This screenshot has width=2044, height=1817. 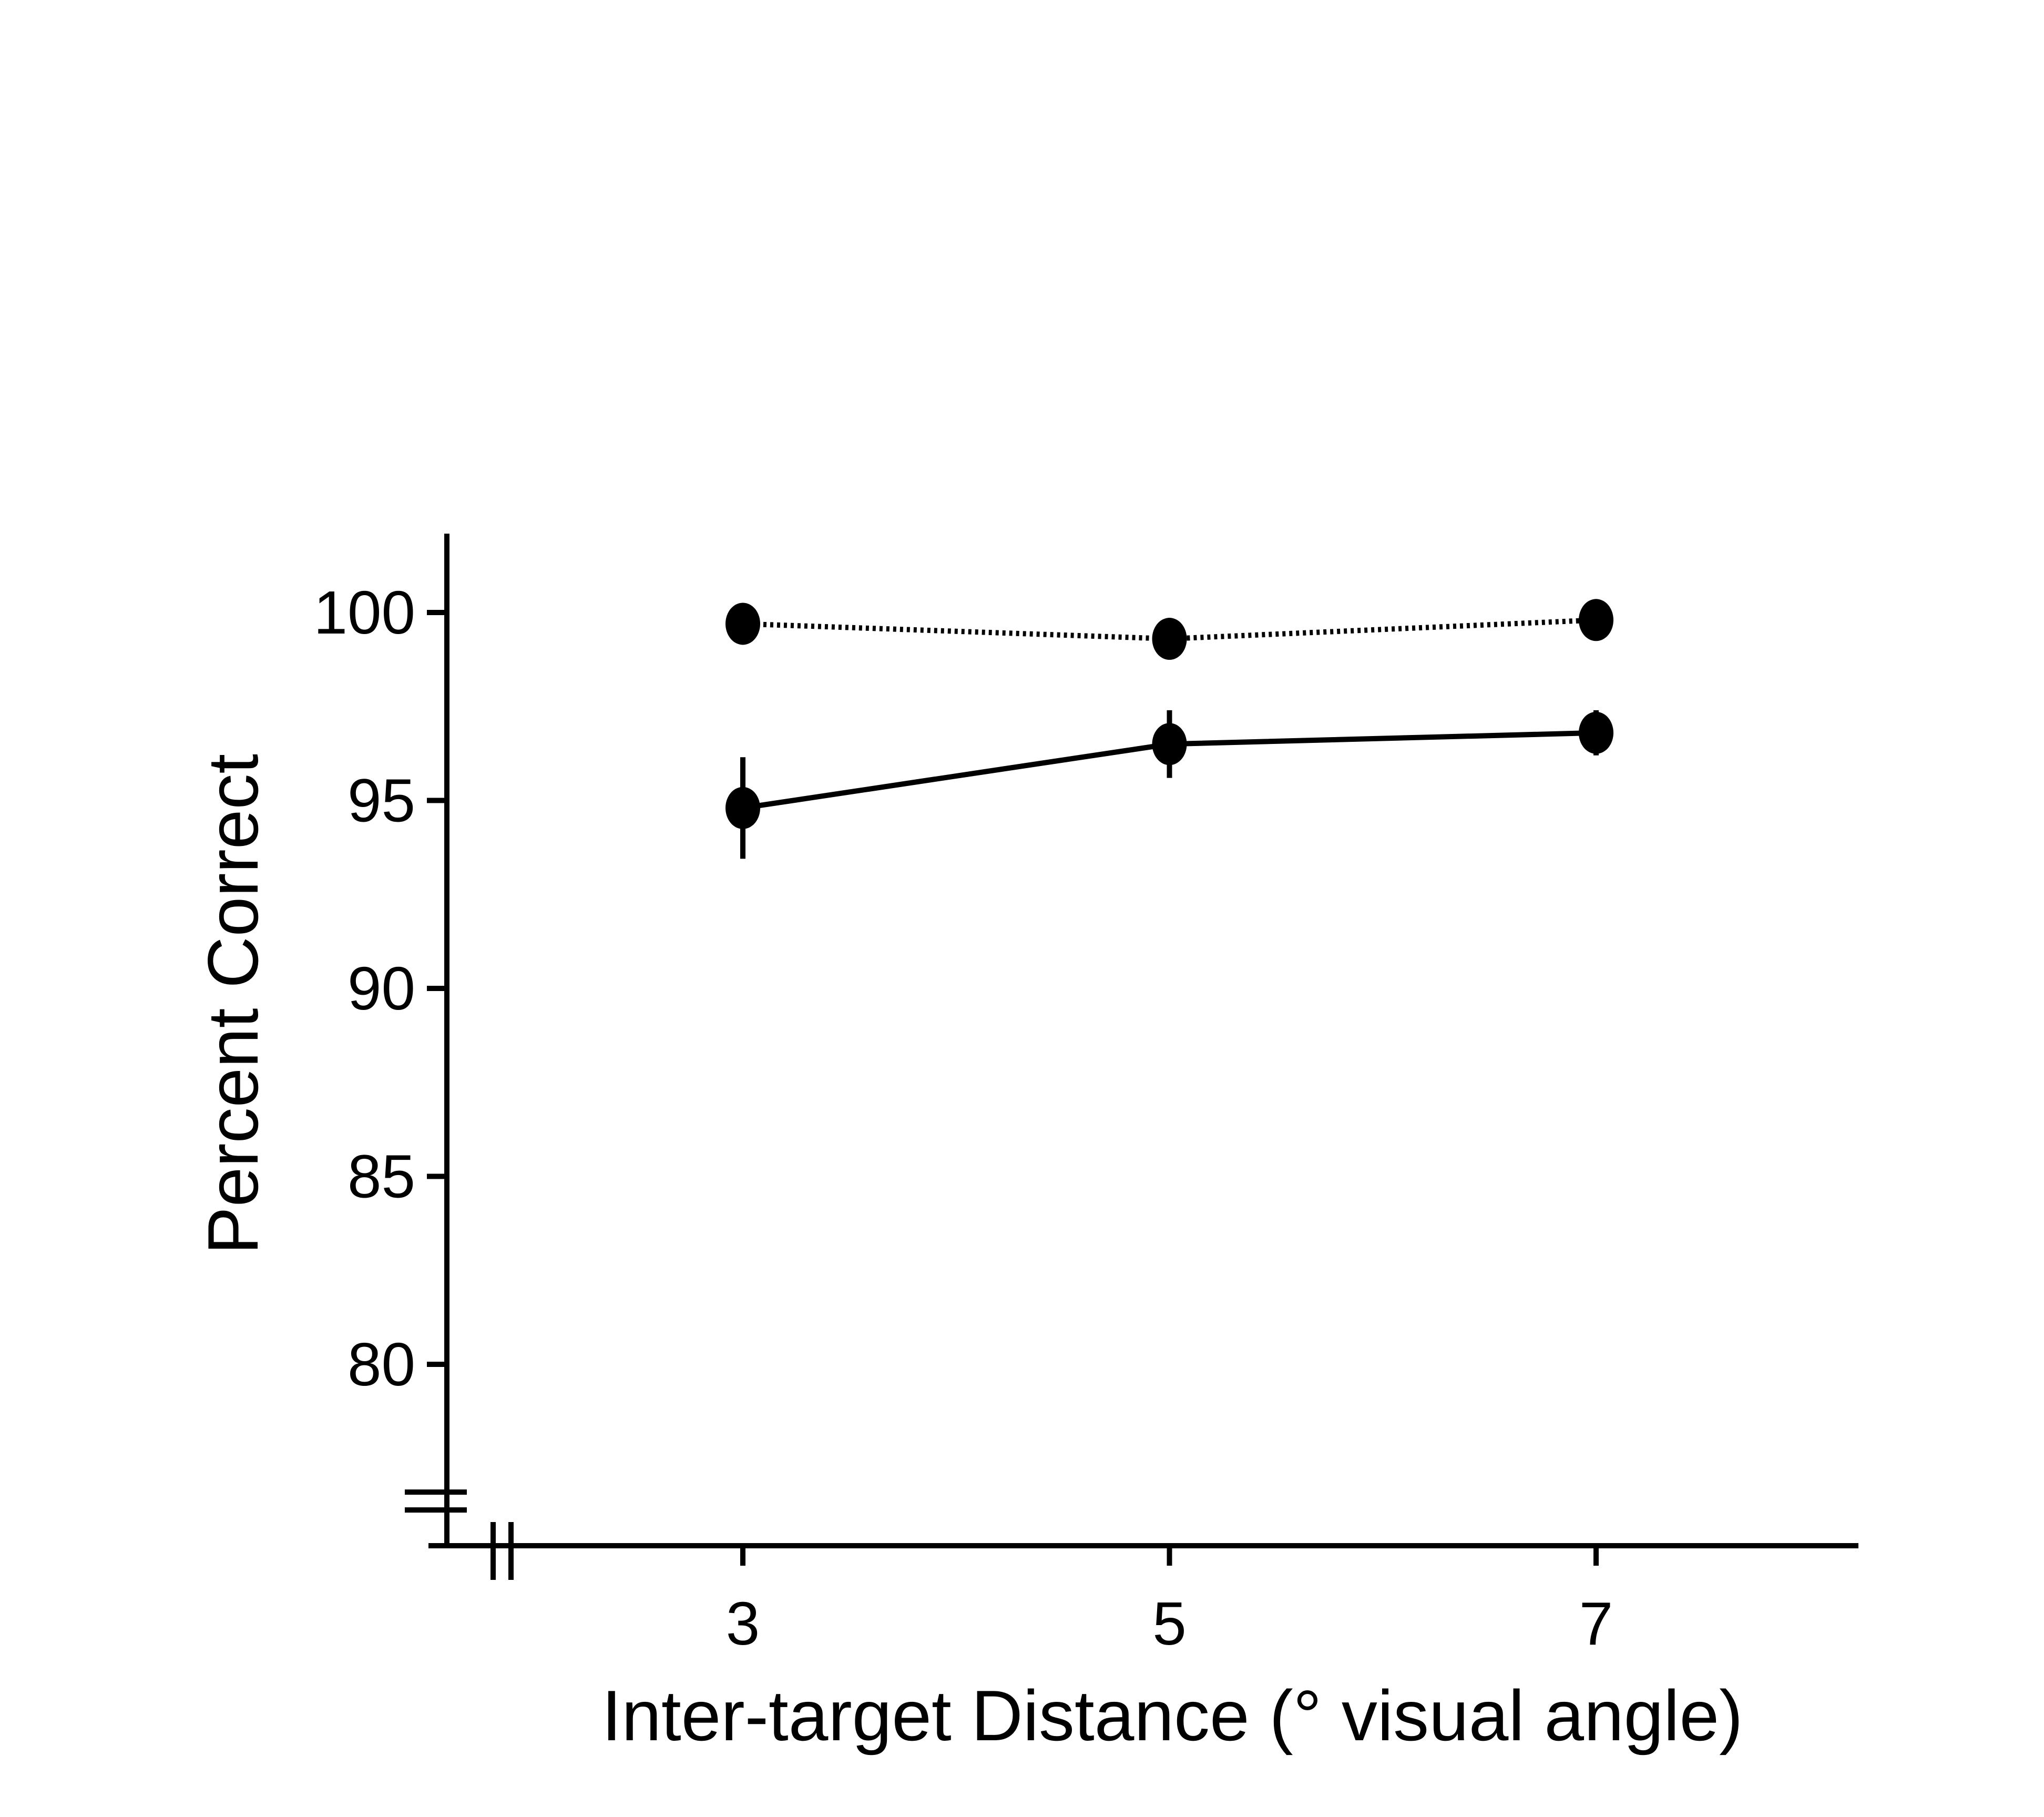 What do you see at coordinates (381, 1364) in the screenshot?
I see `y-tick-label: 80` at bounding box center [381, 1364].